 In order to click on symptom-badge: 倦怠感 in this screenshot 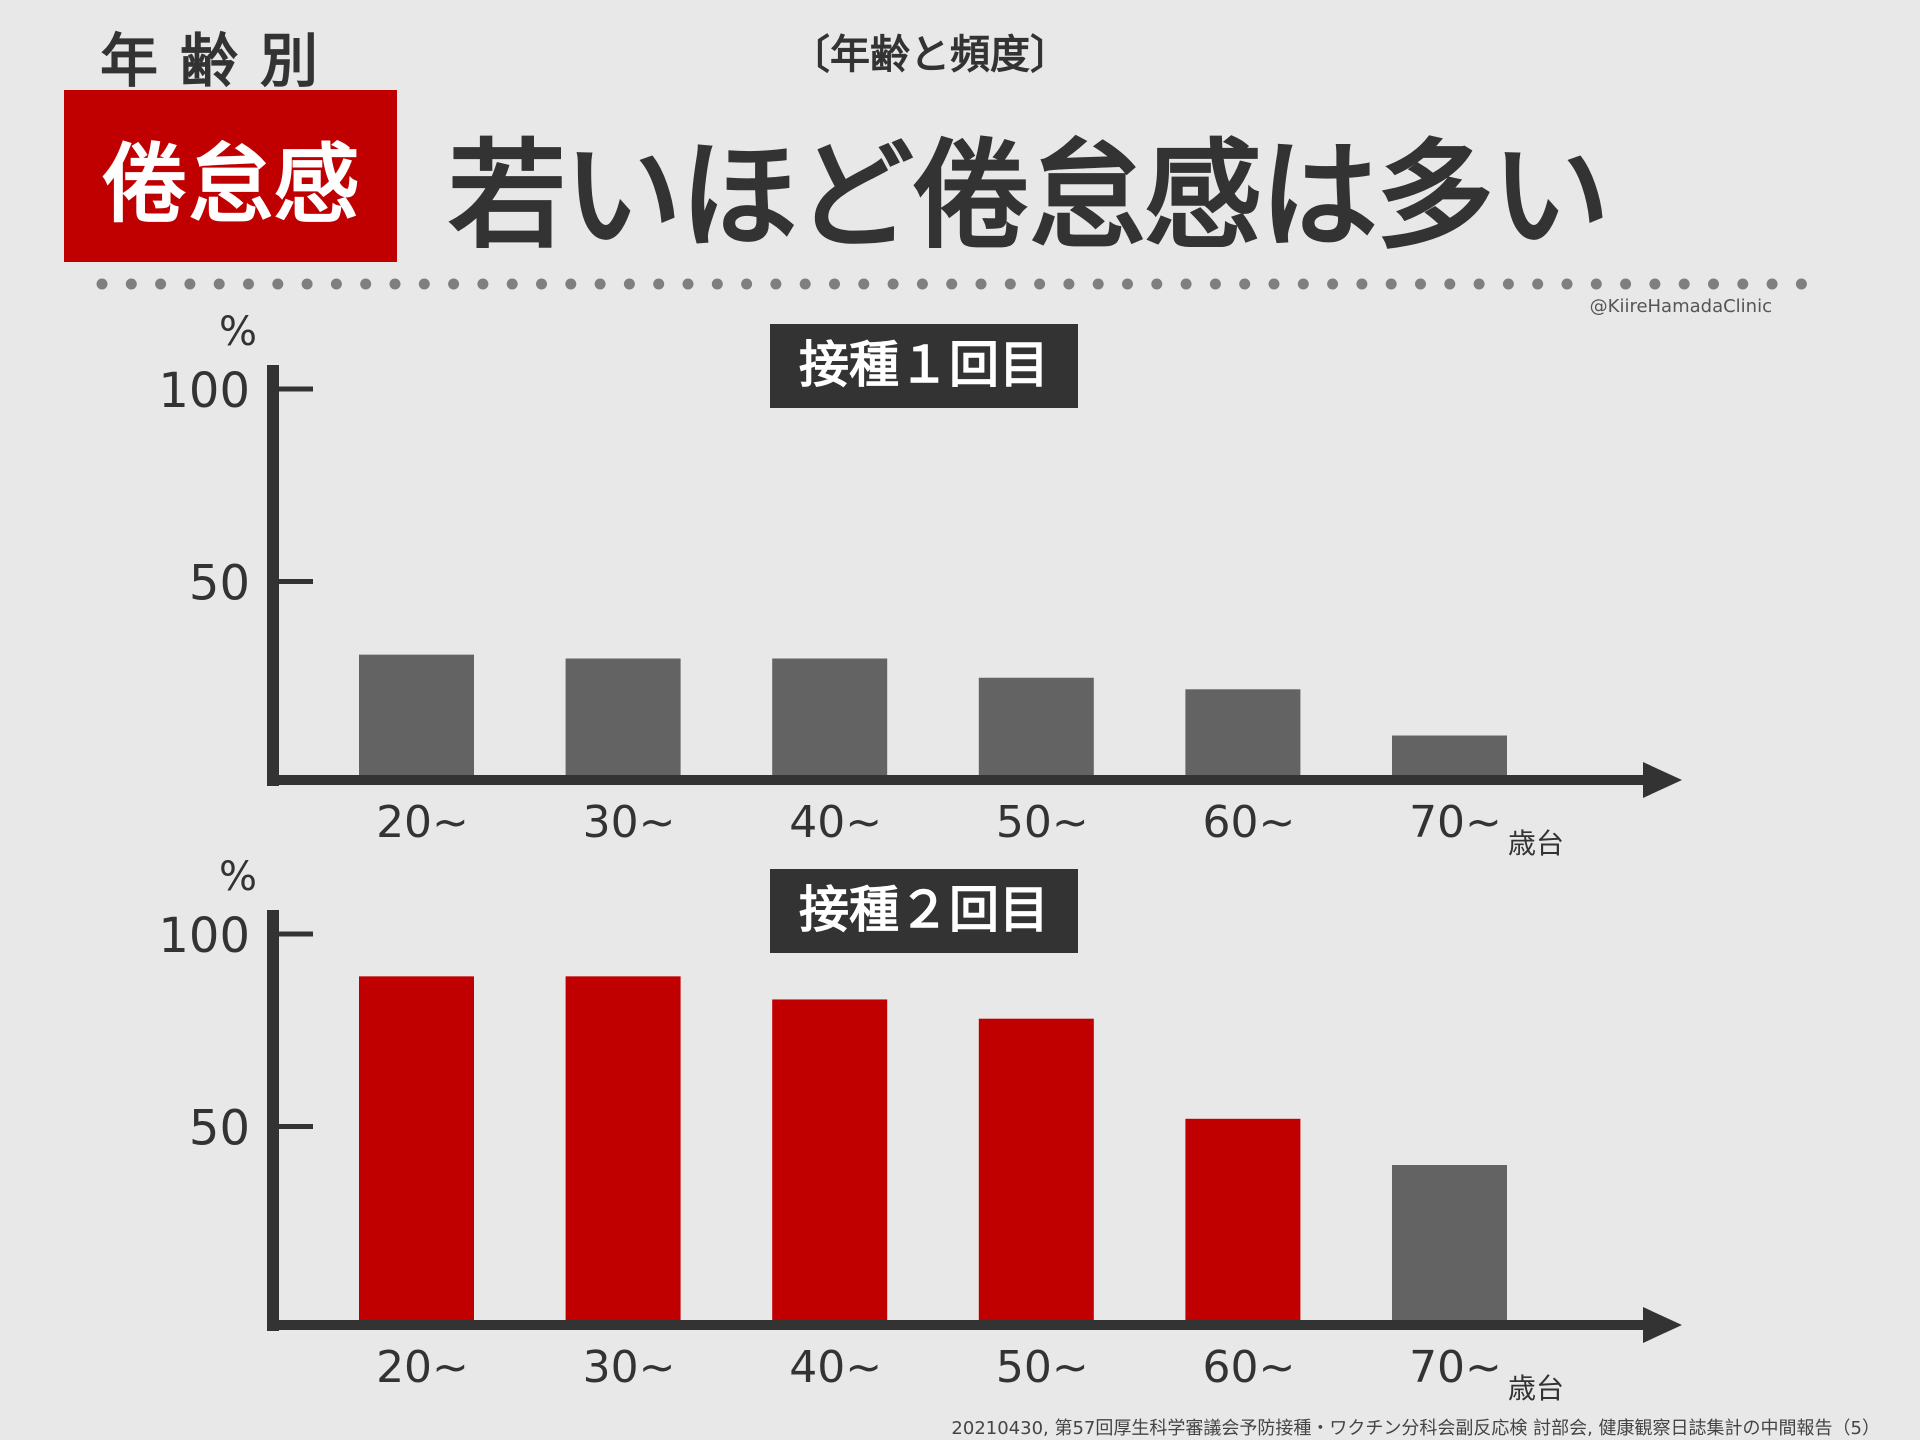, I will do `click(230, 176)`.